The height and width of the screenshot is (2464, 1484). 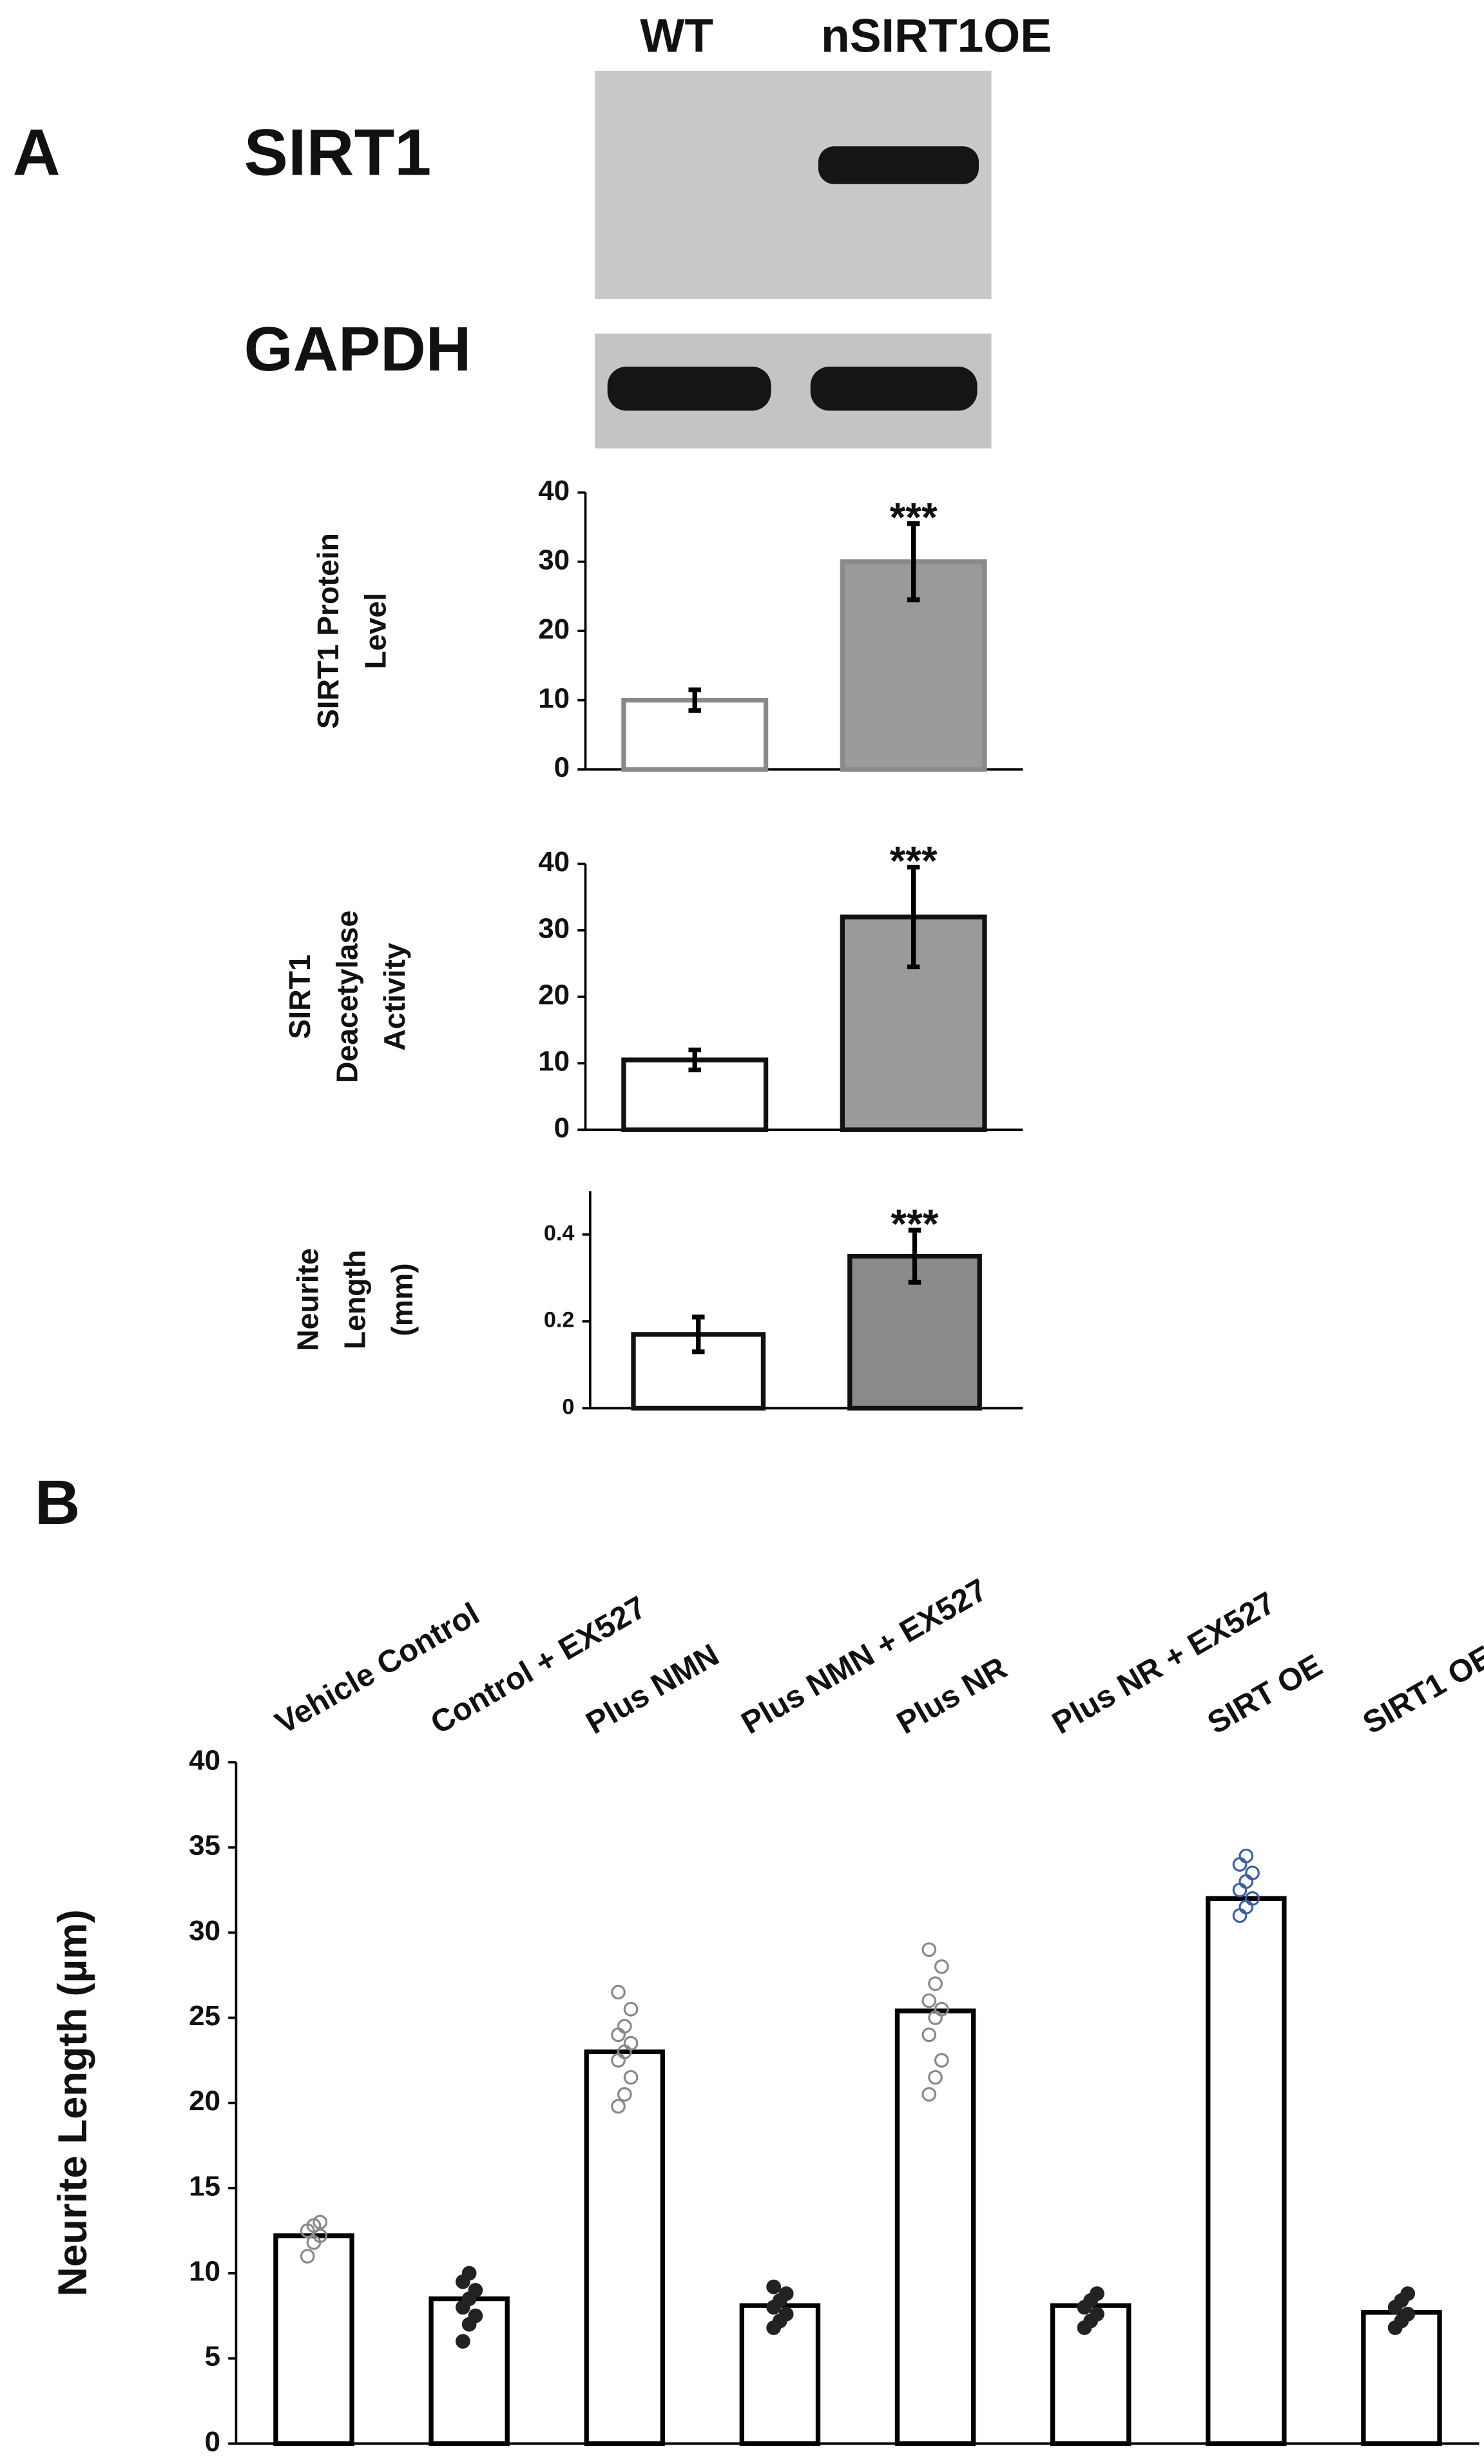 What do you see at coordinates (72, 2102) in the screenshot?
I see `y-axis-label: Neurite Length (µm)` at bounding box center [72, 2102].